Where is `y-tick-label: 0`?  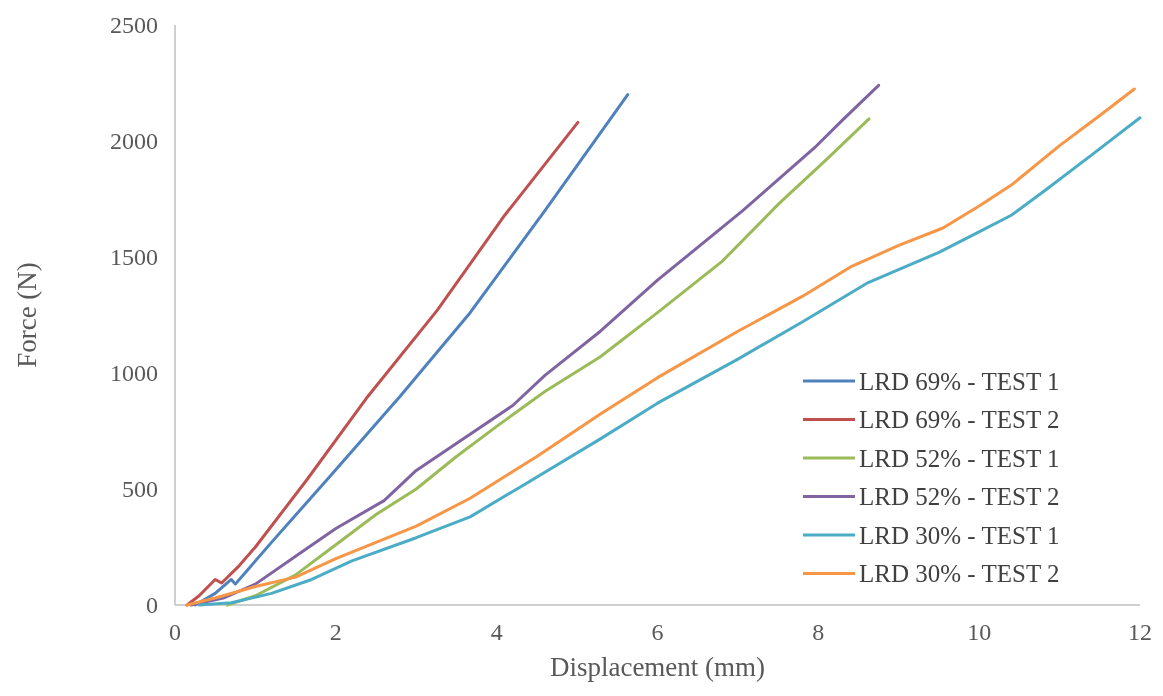
y-tick-label: 0 is located at coordinates (152, 605).